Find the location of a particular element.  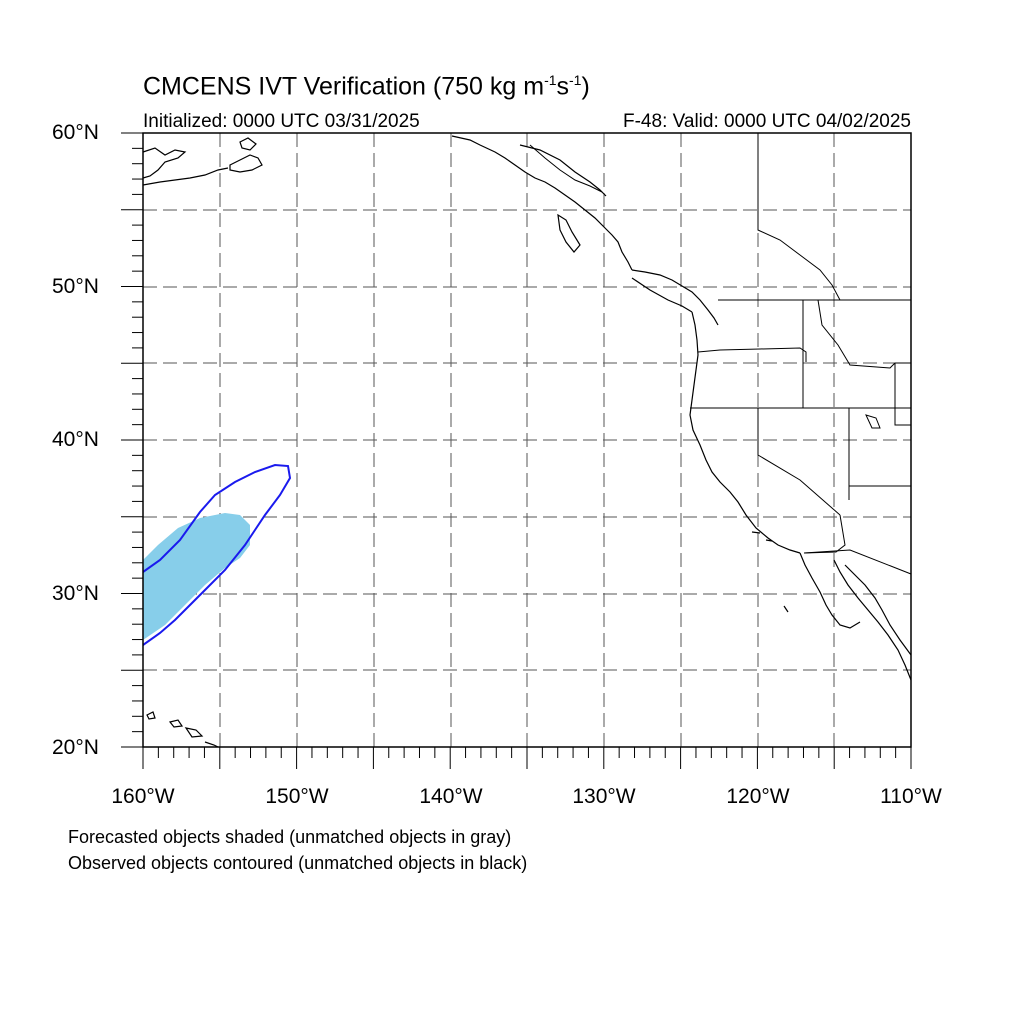

lat-label-30: 30°N is located at coordinates (75, 593).